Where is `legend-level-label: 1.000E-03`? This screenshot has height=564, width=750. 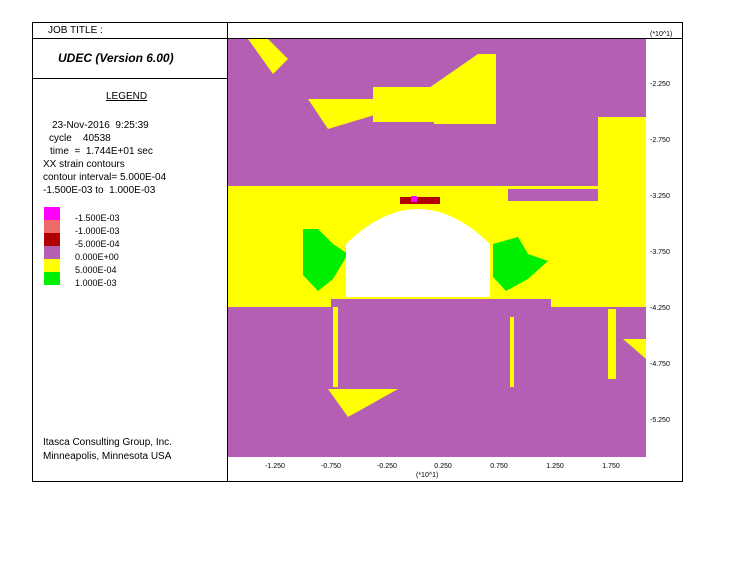 legend-level-label: 1.000E-03 is located at coordinates (96, 283).